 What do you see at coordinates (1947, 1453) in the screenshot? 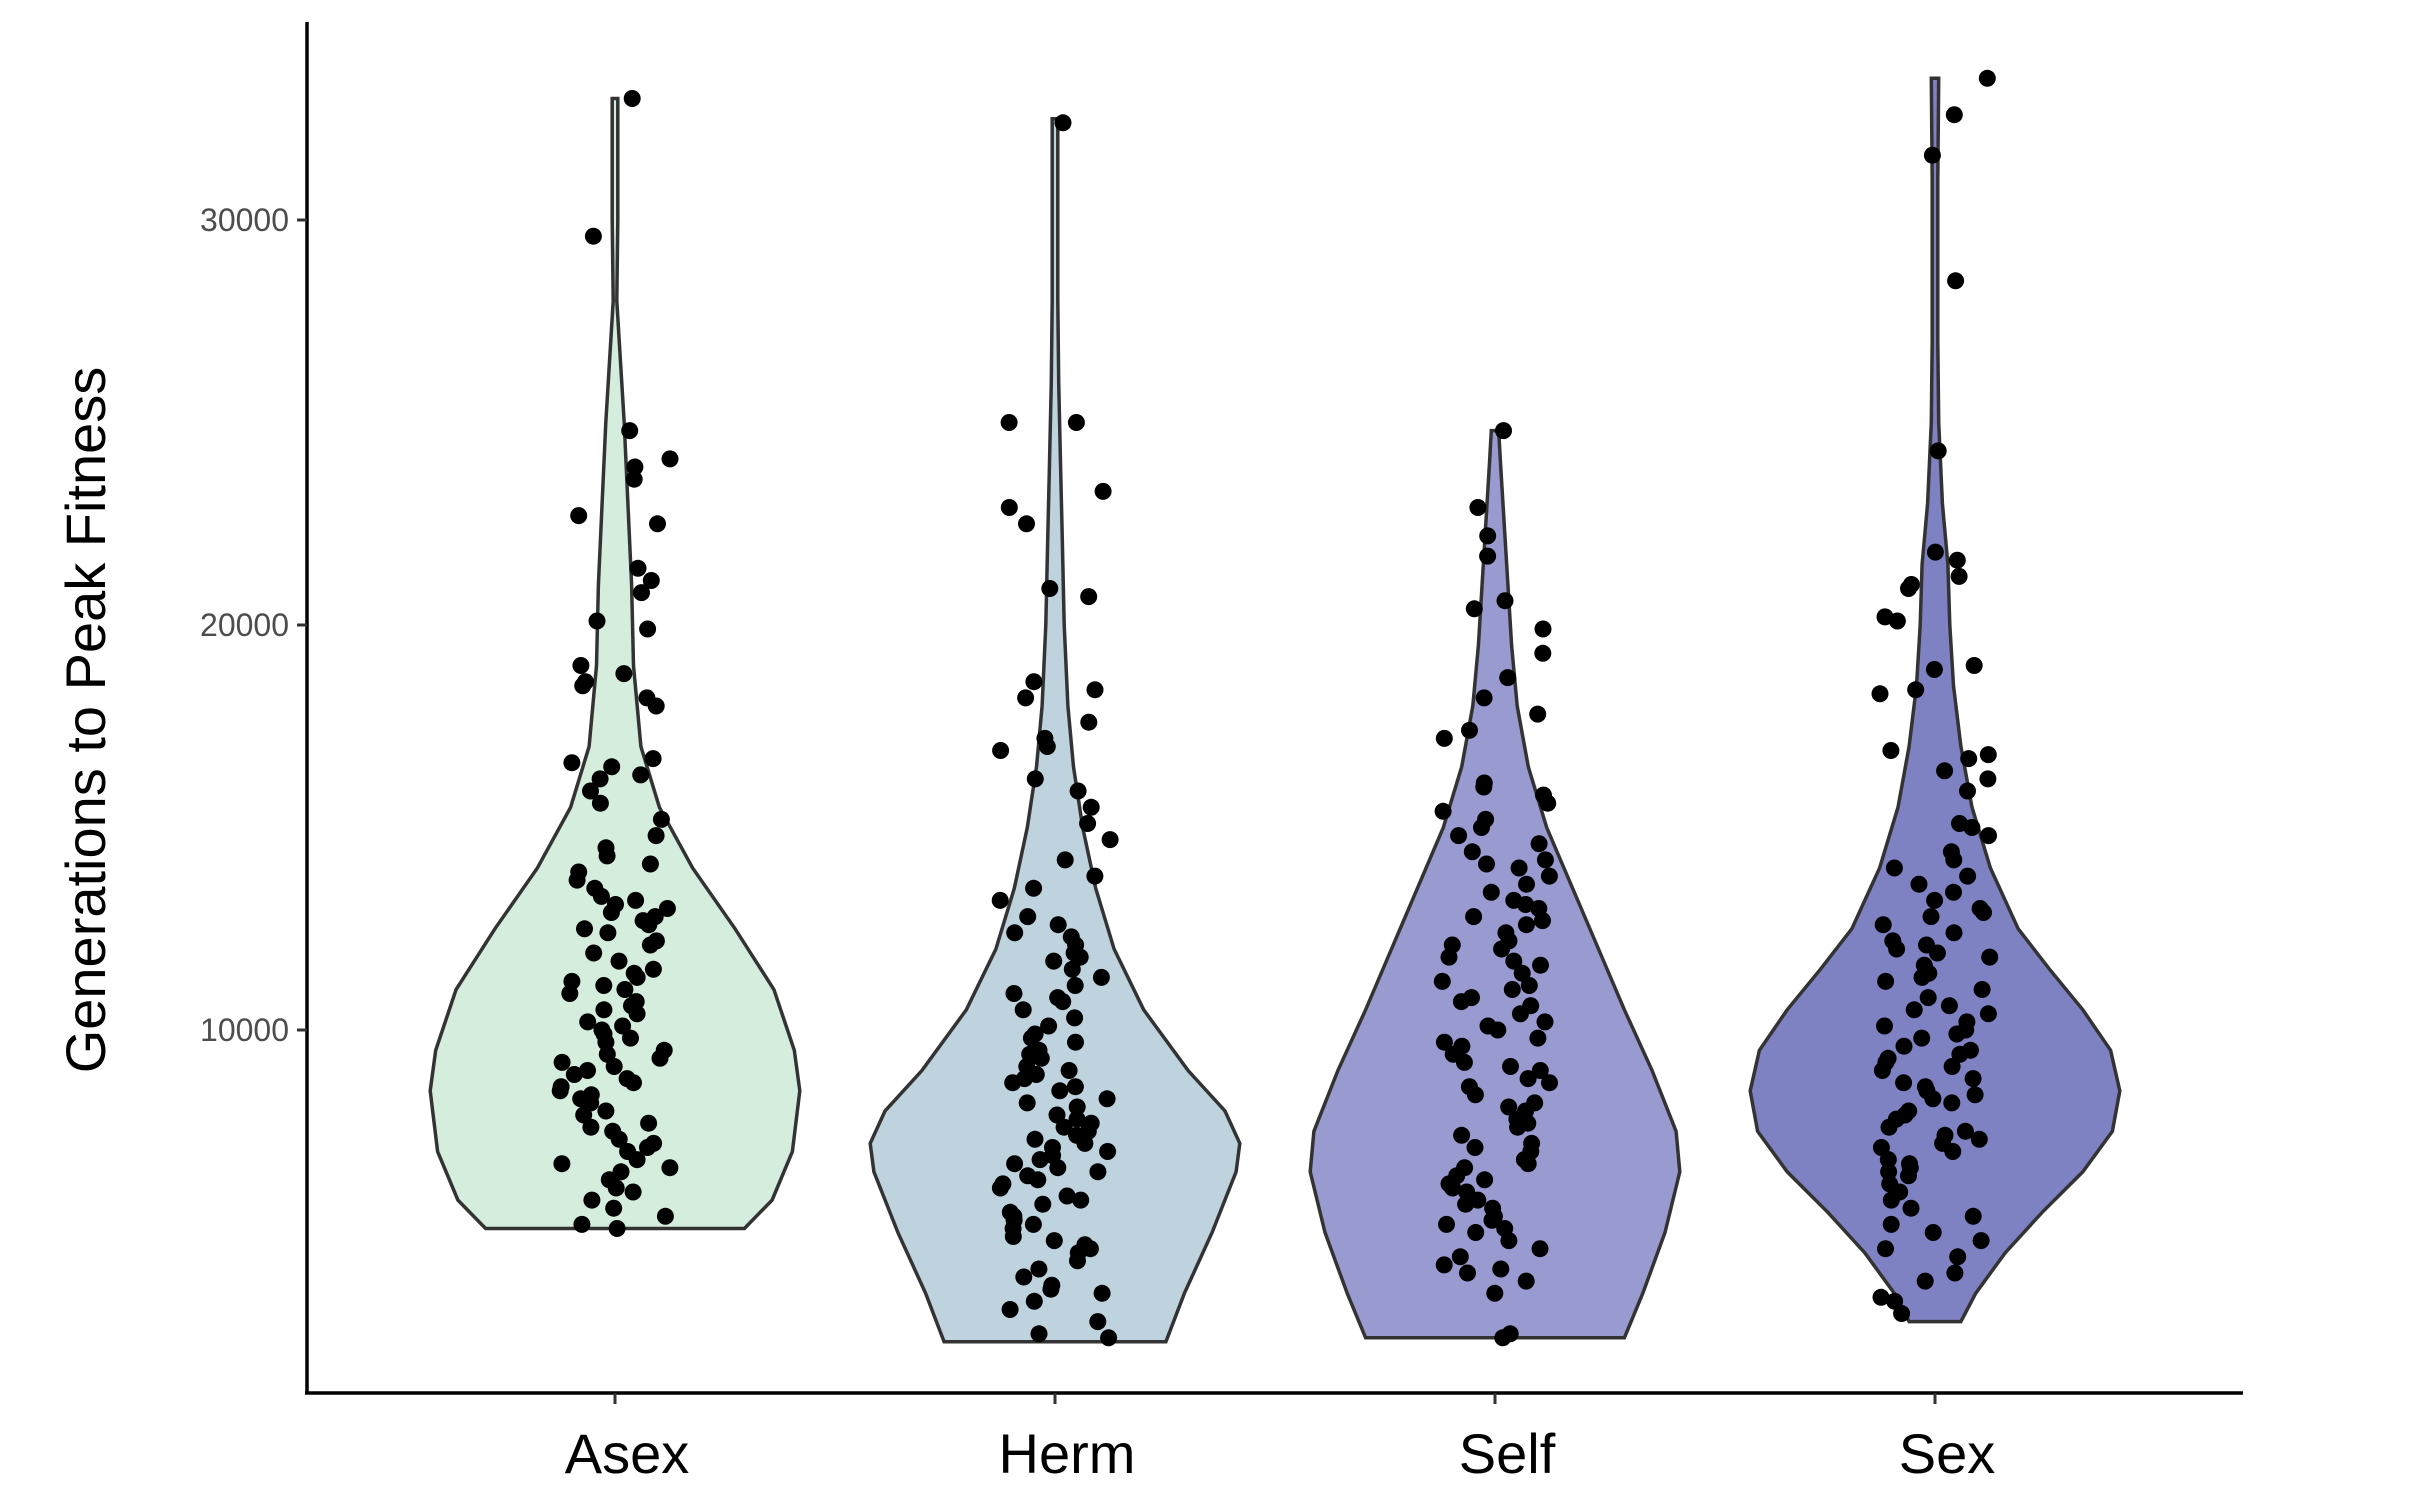
I see `x-tick-label-sex: Sex` at bounding box center [1947, 1453].